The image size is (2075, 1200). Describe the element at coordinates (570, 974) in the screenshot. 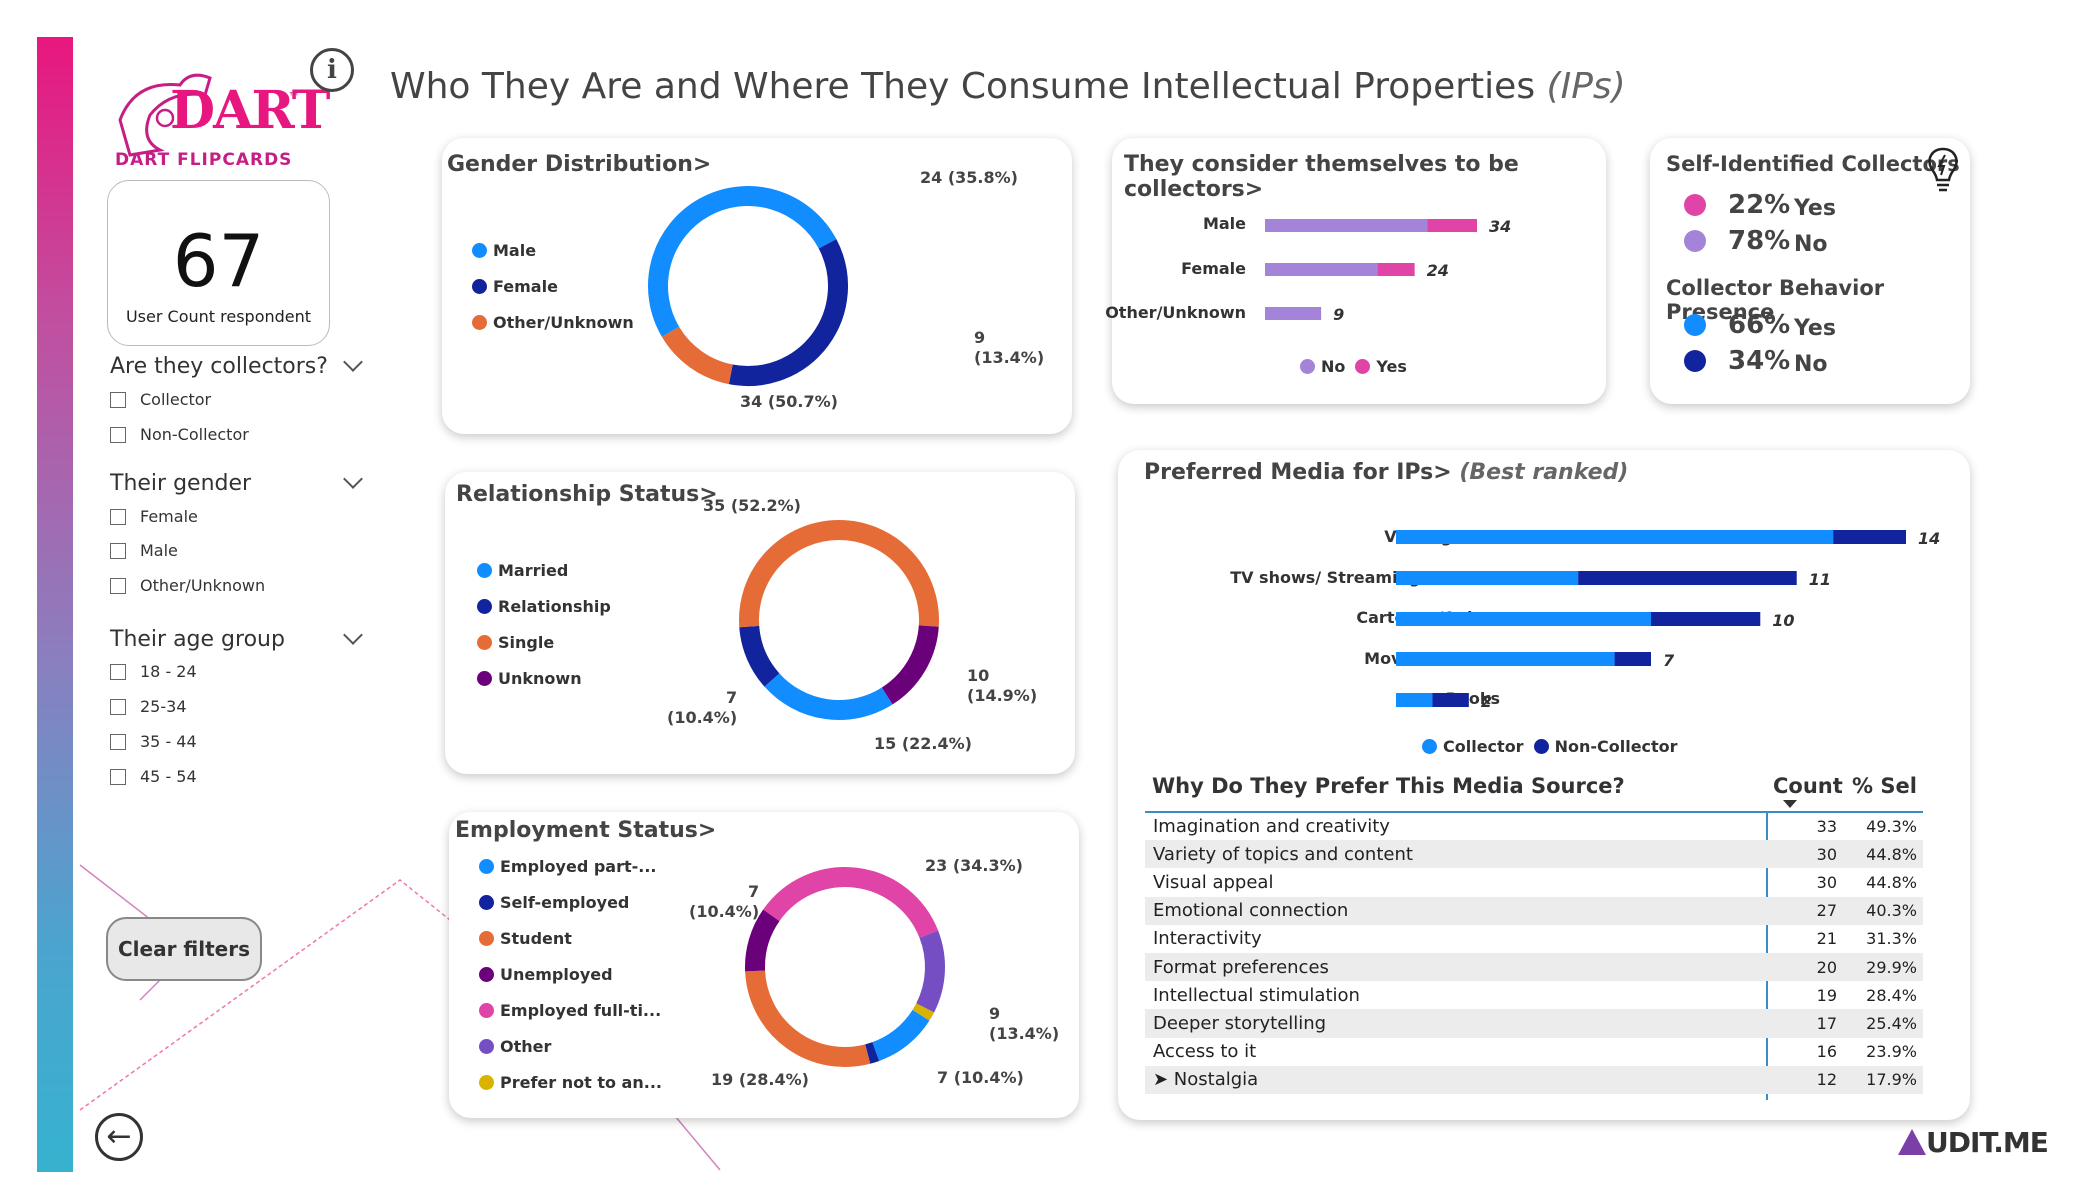

I see `legend-item: Unemployed` at that location.